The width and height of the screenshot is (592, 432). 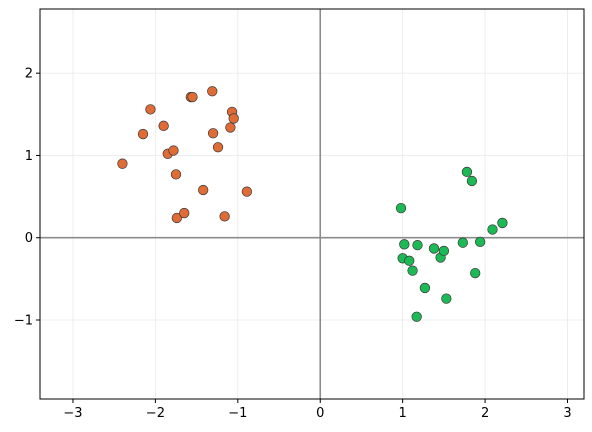 I want to click on x-tick-label: −1, so click(x=237, y=413).